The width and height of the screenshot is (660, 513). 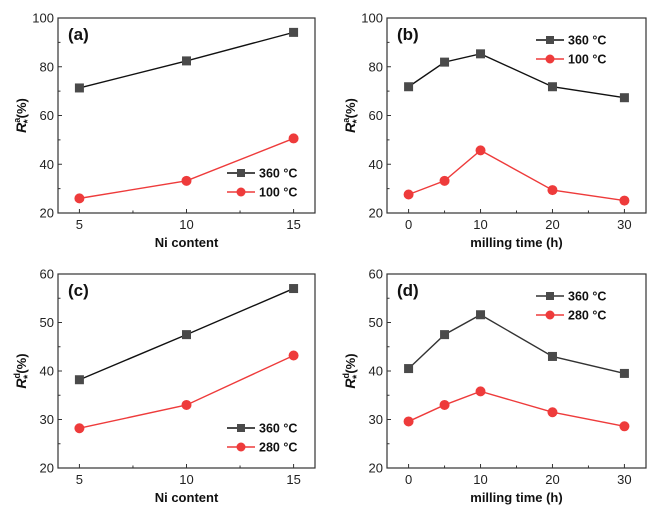 I want to click on y-tick-label: 100, so click(x=372, y=18).